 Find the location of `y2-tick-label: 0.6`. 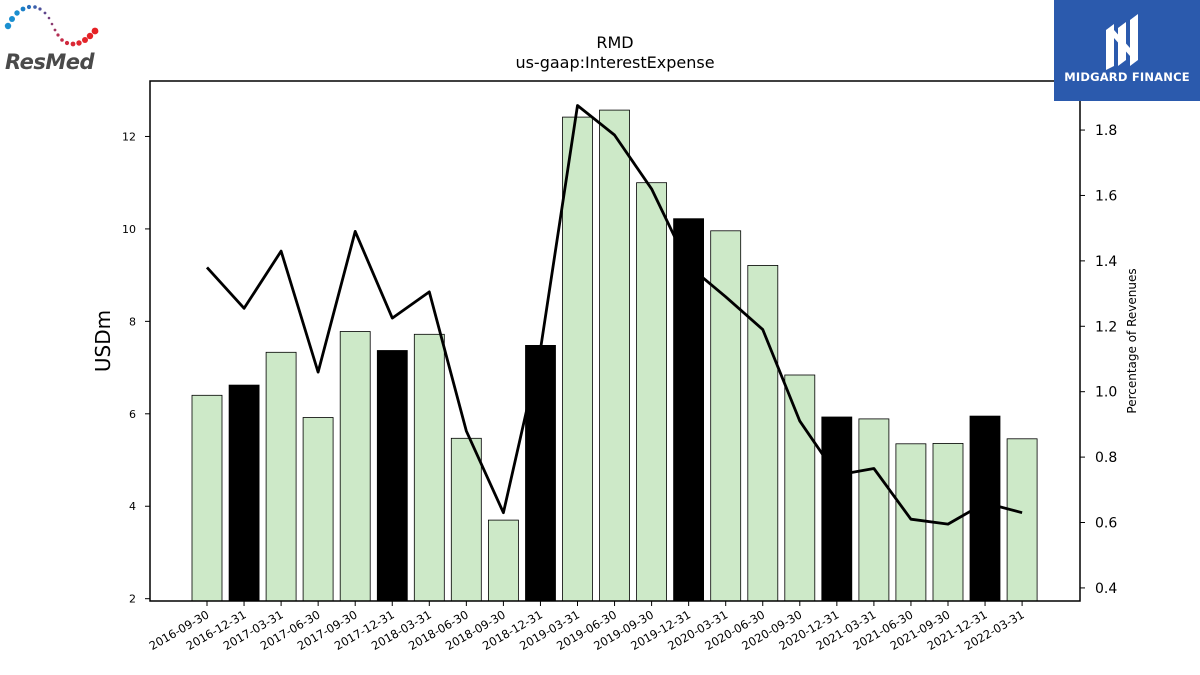

y2-tick-label: 0.6 is located at coordinates (1106, 524).